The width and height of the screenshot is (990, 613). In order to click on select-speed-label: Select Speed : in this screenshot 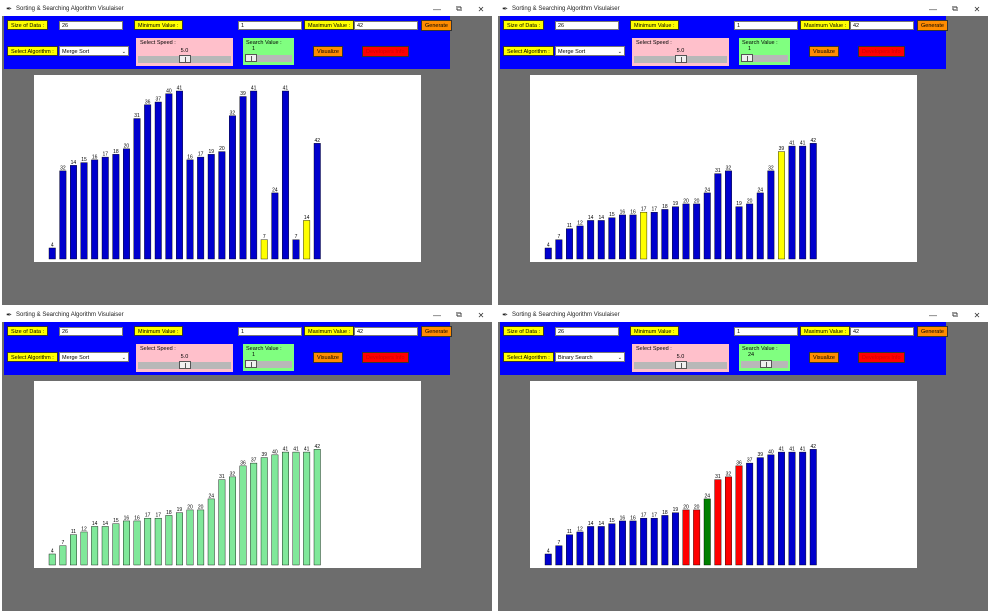, I will do `click(654, 43)`.